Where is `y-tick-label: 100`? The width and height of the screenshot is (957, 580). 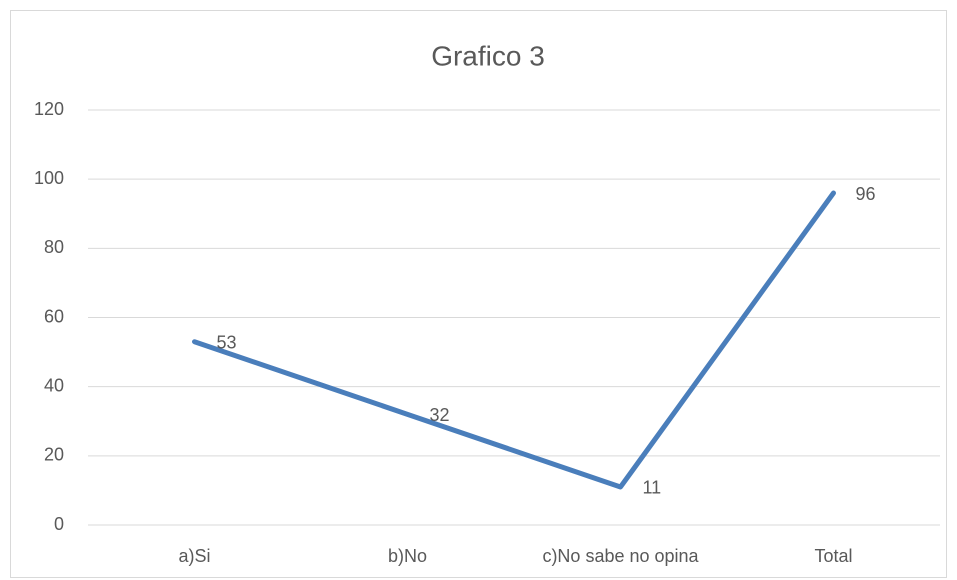 y-tick-label: 100 is located at coordinates (49, 178).